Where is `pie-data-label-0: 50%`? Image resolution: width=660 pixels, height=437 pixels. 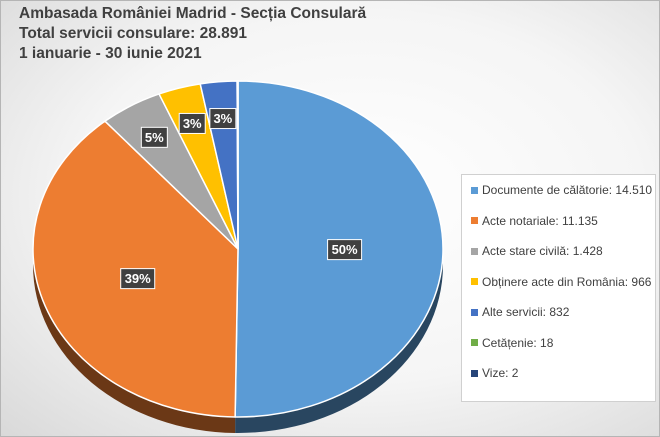
pie-data-label-0: 50% is located at coordinates (345, 250).